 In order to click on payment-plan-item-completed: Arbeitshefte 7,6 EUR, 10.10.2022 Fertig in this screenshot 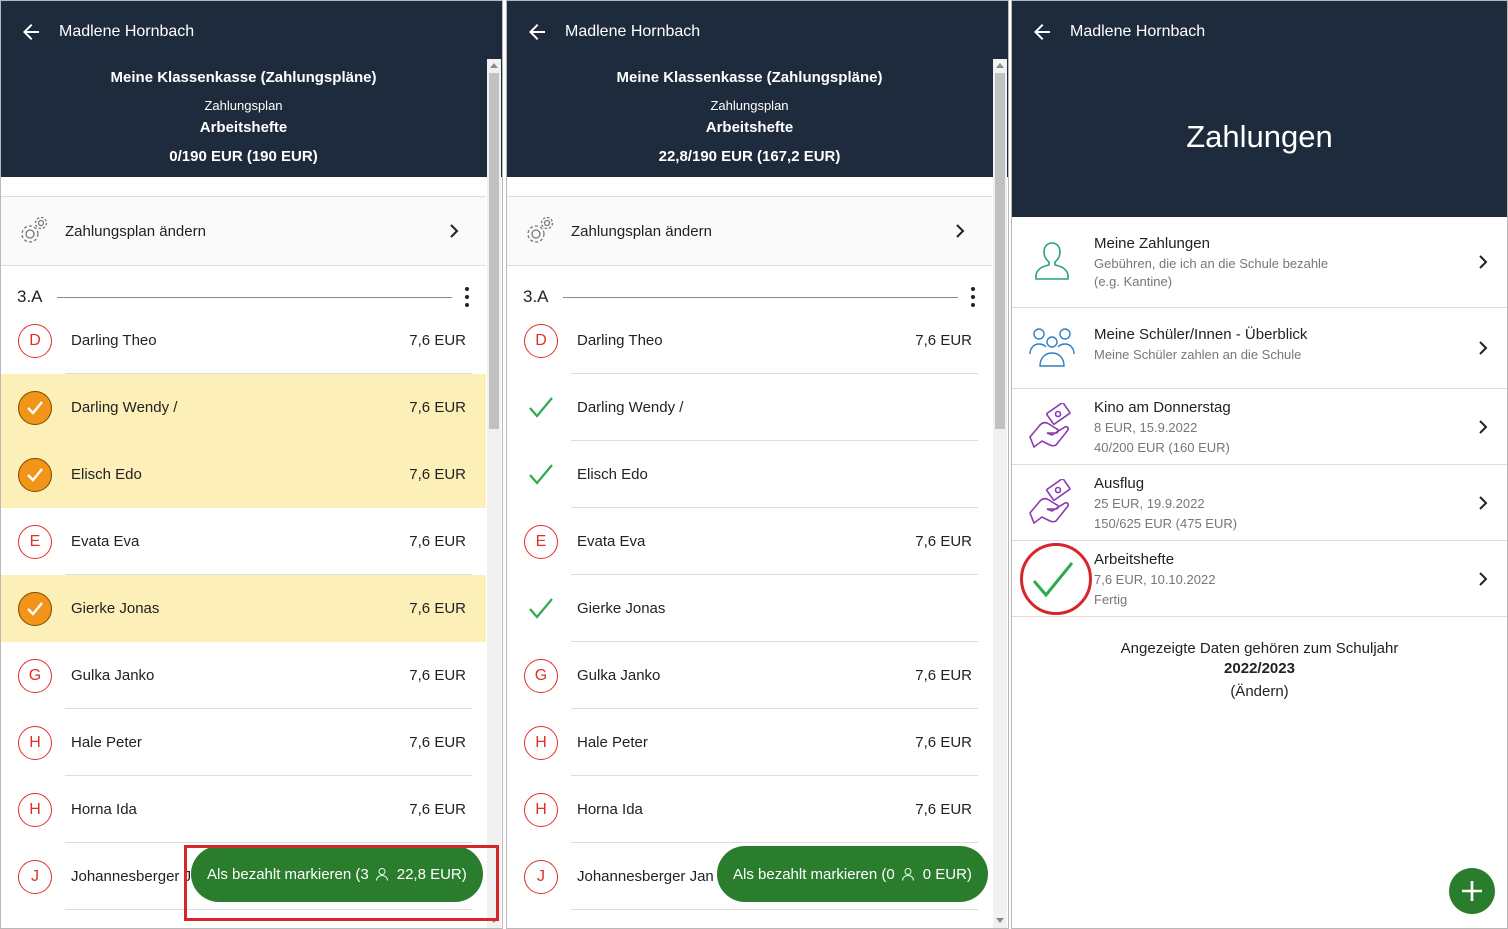, I will do `click(1259, 579)`.